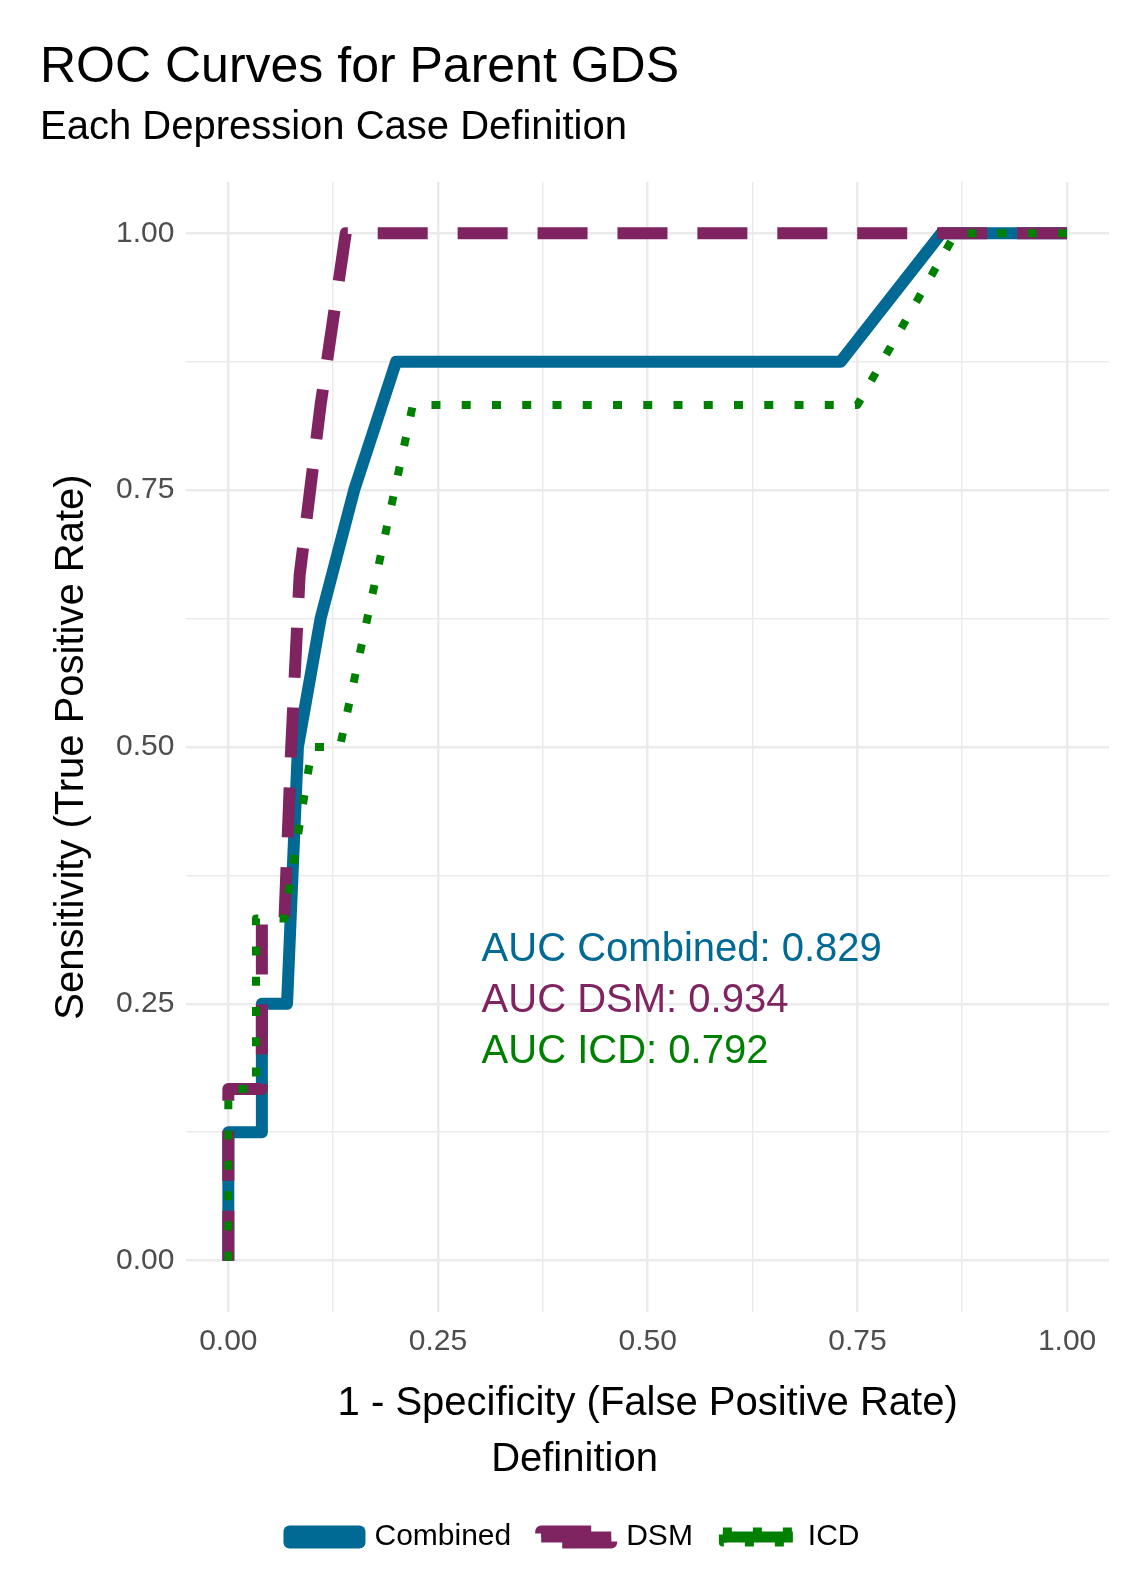 Image resolution: width=1145 pixels, height=1572 pixels. Describe the element at coordinates (1067, 1340) in the screenshot. I see `x-tick-label: 1.00` at that location.